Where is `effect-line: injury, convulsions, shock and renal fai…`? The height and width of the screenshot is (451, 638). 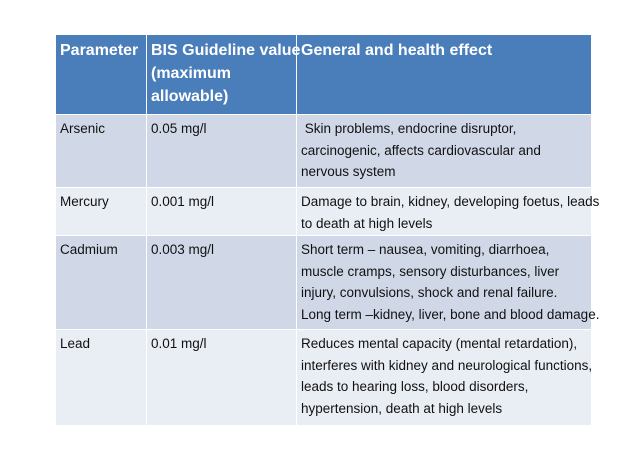 effect-line: injury, convulsions, shock and renal fai… is located at coordinates (429, 292).